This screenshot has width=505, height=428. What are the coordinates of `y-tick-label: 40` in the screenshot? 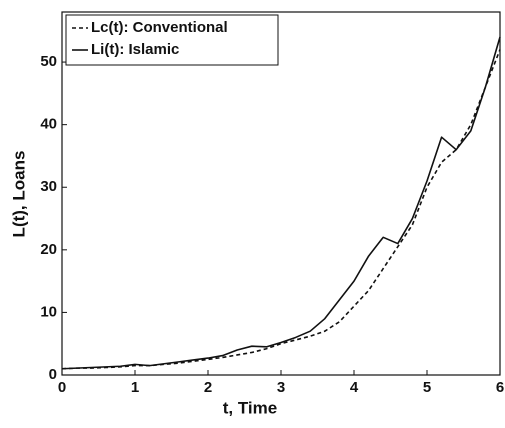 It's located at (48, 124).